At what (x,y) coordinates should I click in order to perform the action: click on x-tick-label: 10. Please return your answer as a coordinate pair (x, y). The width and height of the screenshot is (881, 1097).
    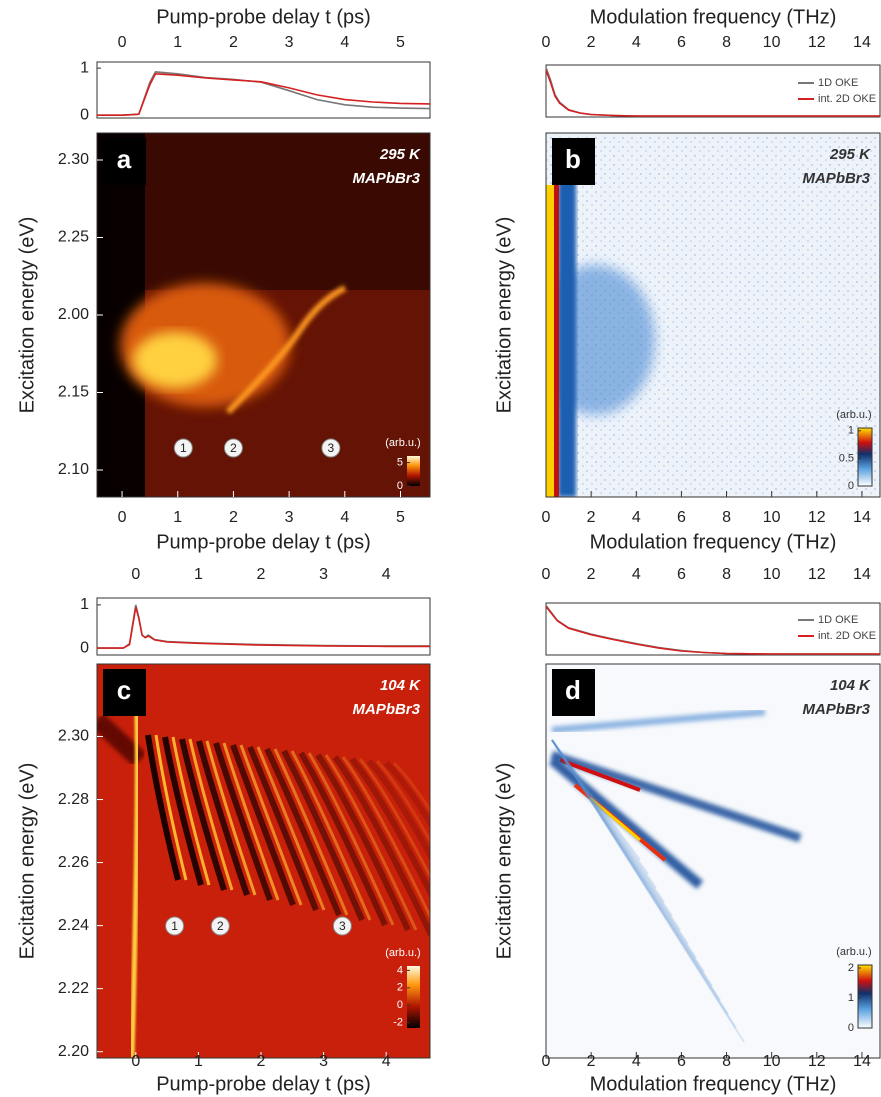
    Looking at the image, I should click on (772, 574).